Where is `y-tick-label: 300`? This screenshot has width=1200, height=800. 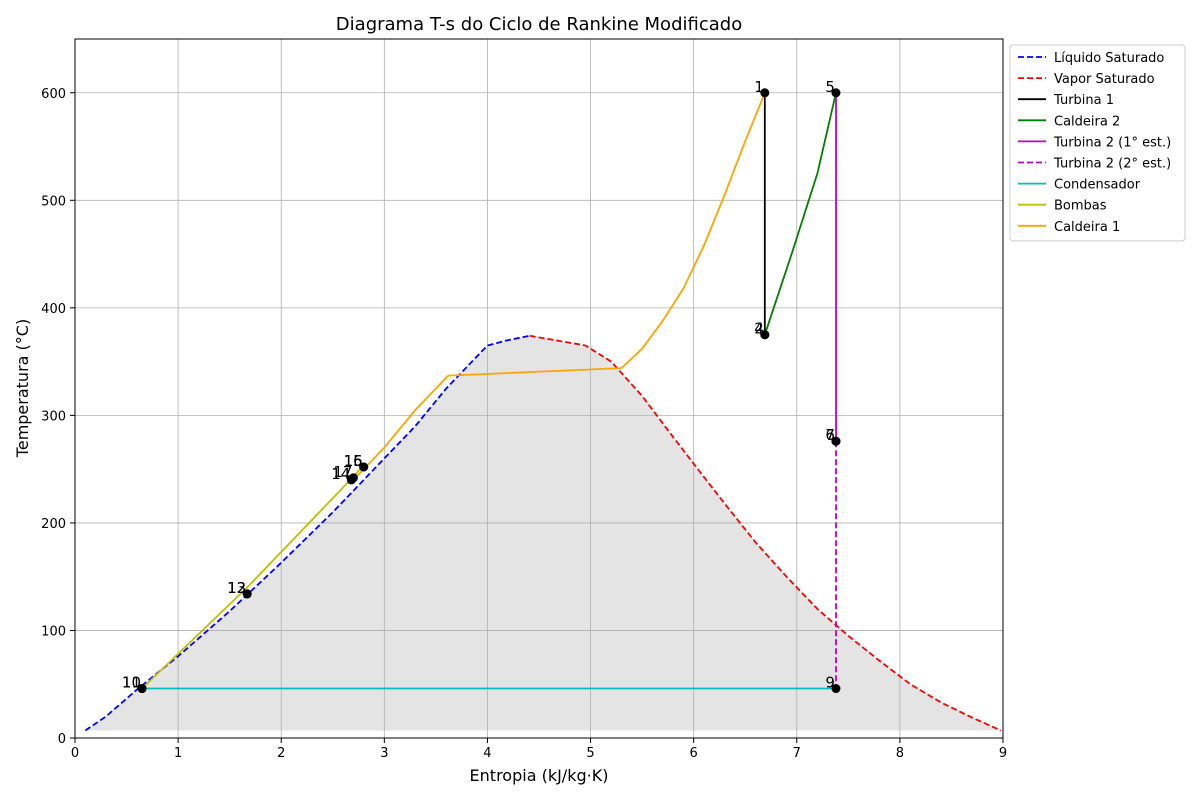
y-tick-label: 300 is located at coordinates (53, 416).